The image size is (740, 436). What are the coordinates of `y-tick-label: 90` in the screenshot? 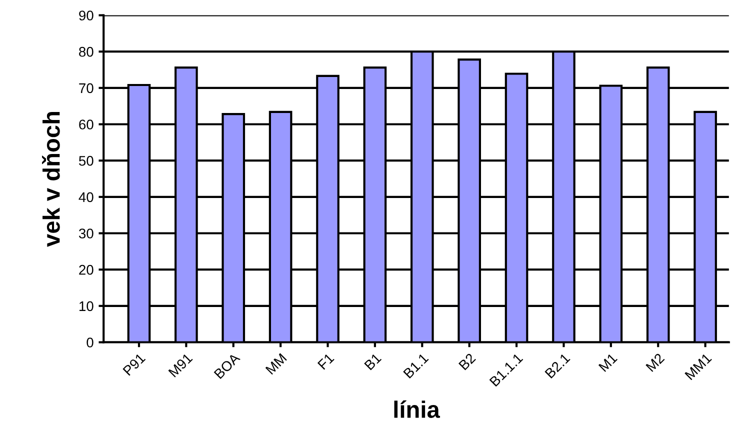 It's located at (86, 15).